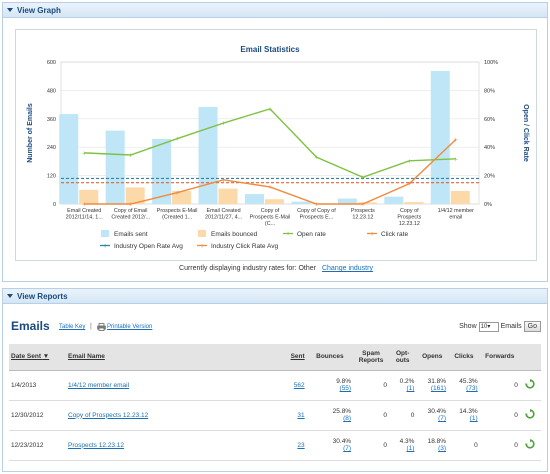 The image size is (550, 474). Describe the element at coordinates (72, 327) in the screenshot. I see `table-key-link: Table Key` at that location.